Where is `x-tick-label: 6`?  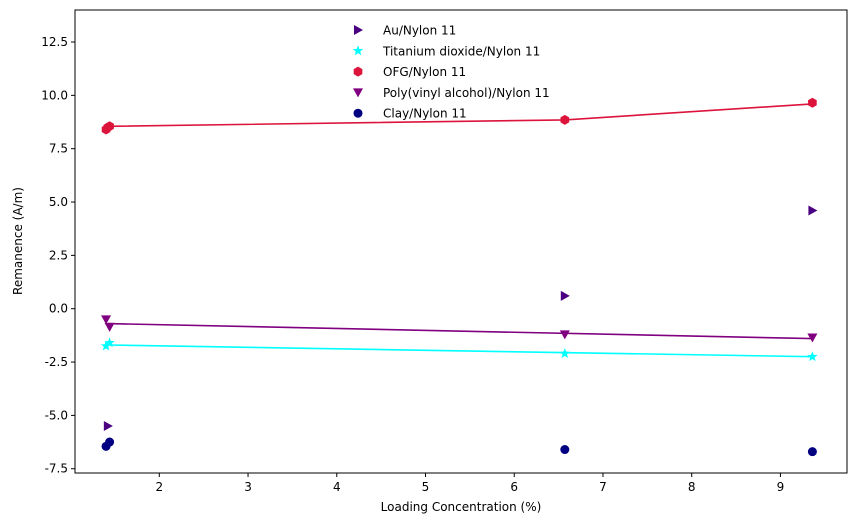
x-tick-label: 6 is located at coordinates (514, 487).